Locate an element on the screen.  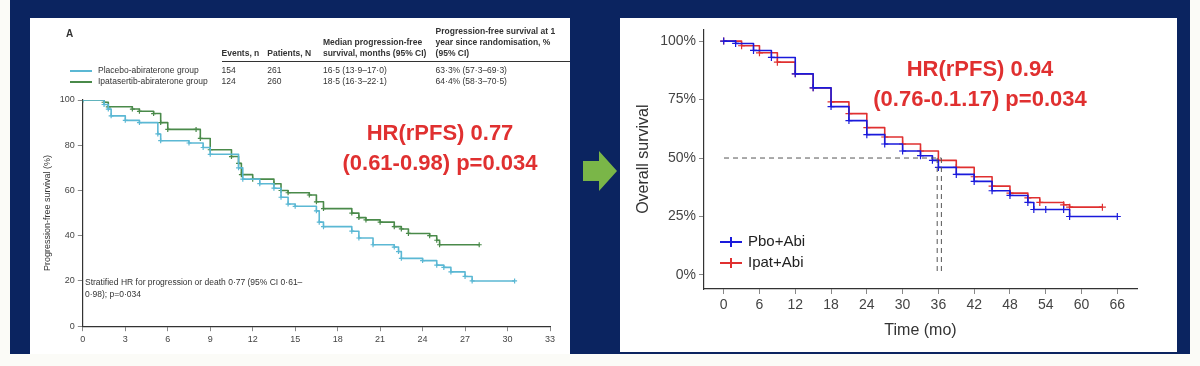
annotation: Stratified HR for progression or death 0·77 (95% CI 0·61–0·98); p=0·034 is located at coordinates (194, 288).